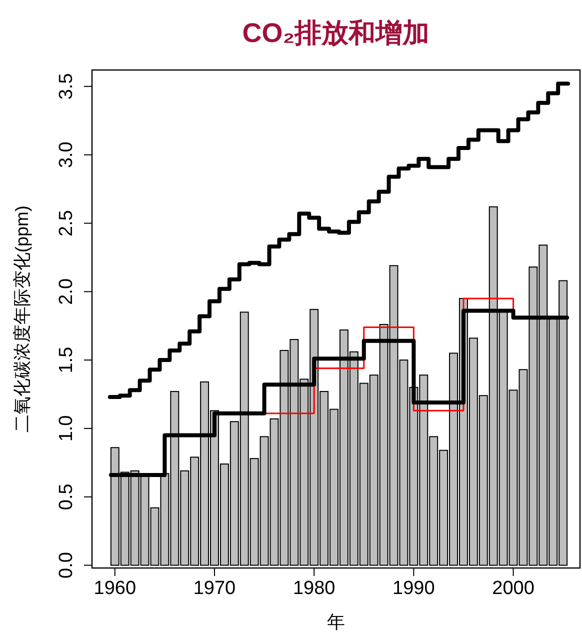  What do you see at coordinates (66, 497) in the screenshot?
I see `y-tick-label: 0.5` at bounding box center [66, 497].